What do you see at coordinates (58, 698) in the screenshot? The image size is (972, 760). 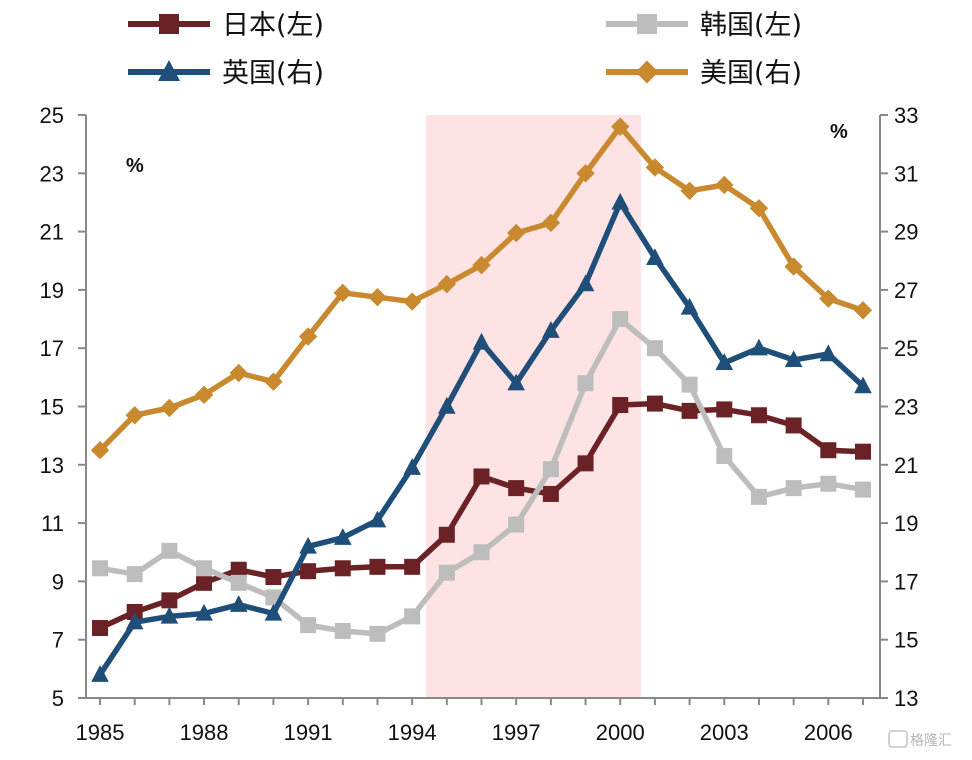 I see `left-tick-label: 5` at bounding box center [58, 698].